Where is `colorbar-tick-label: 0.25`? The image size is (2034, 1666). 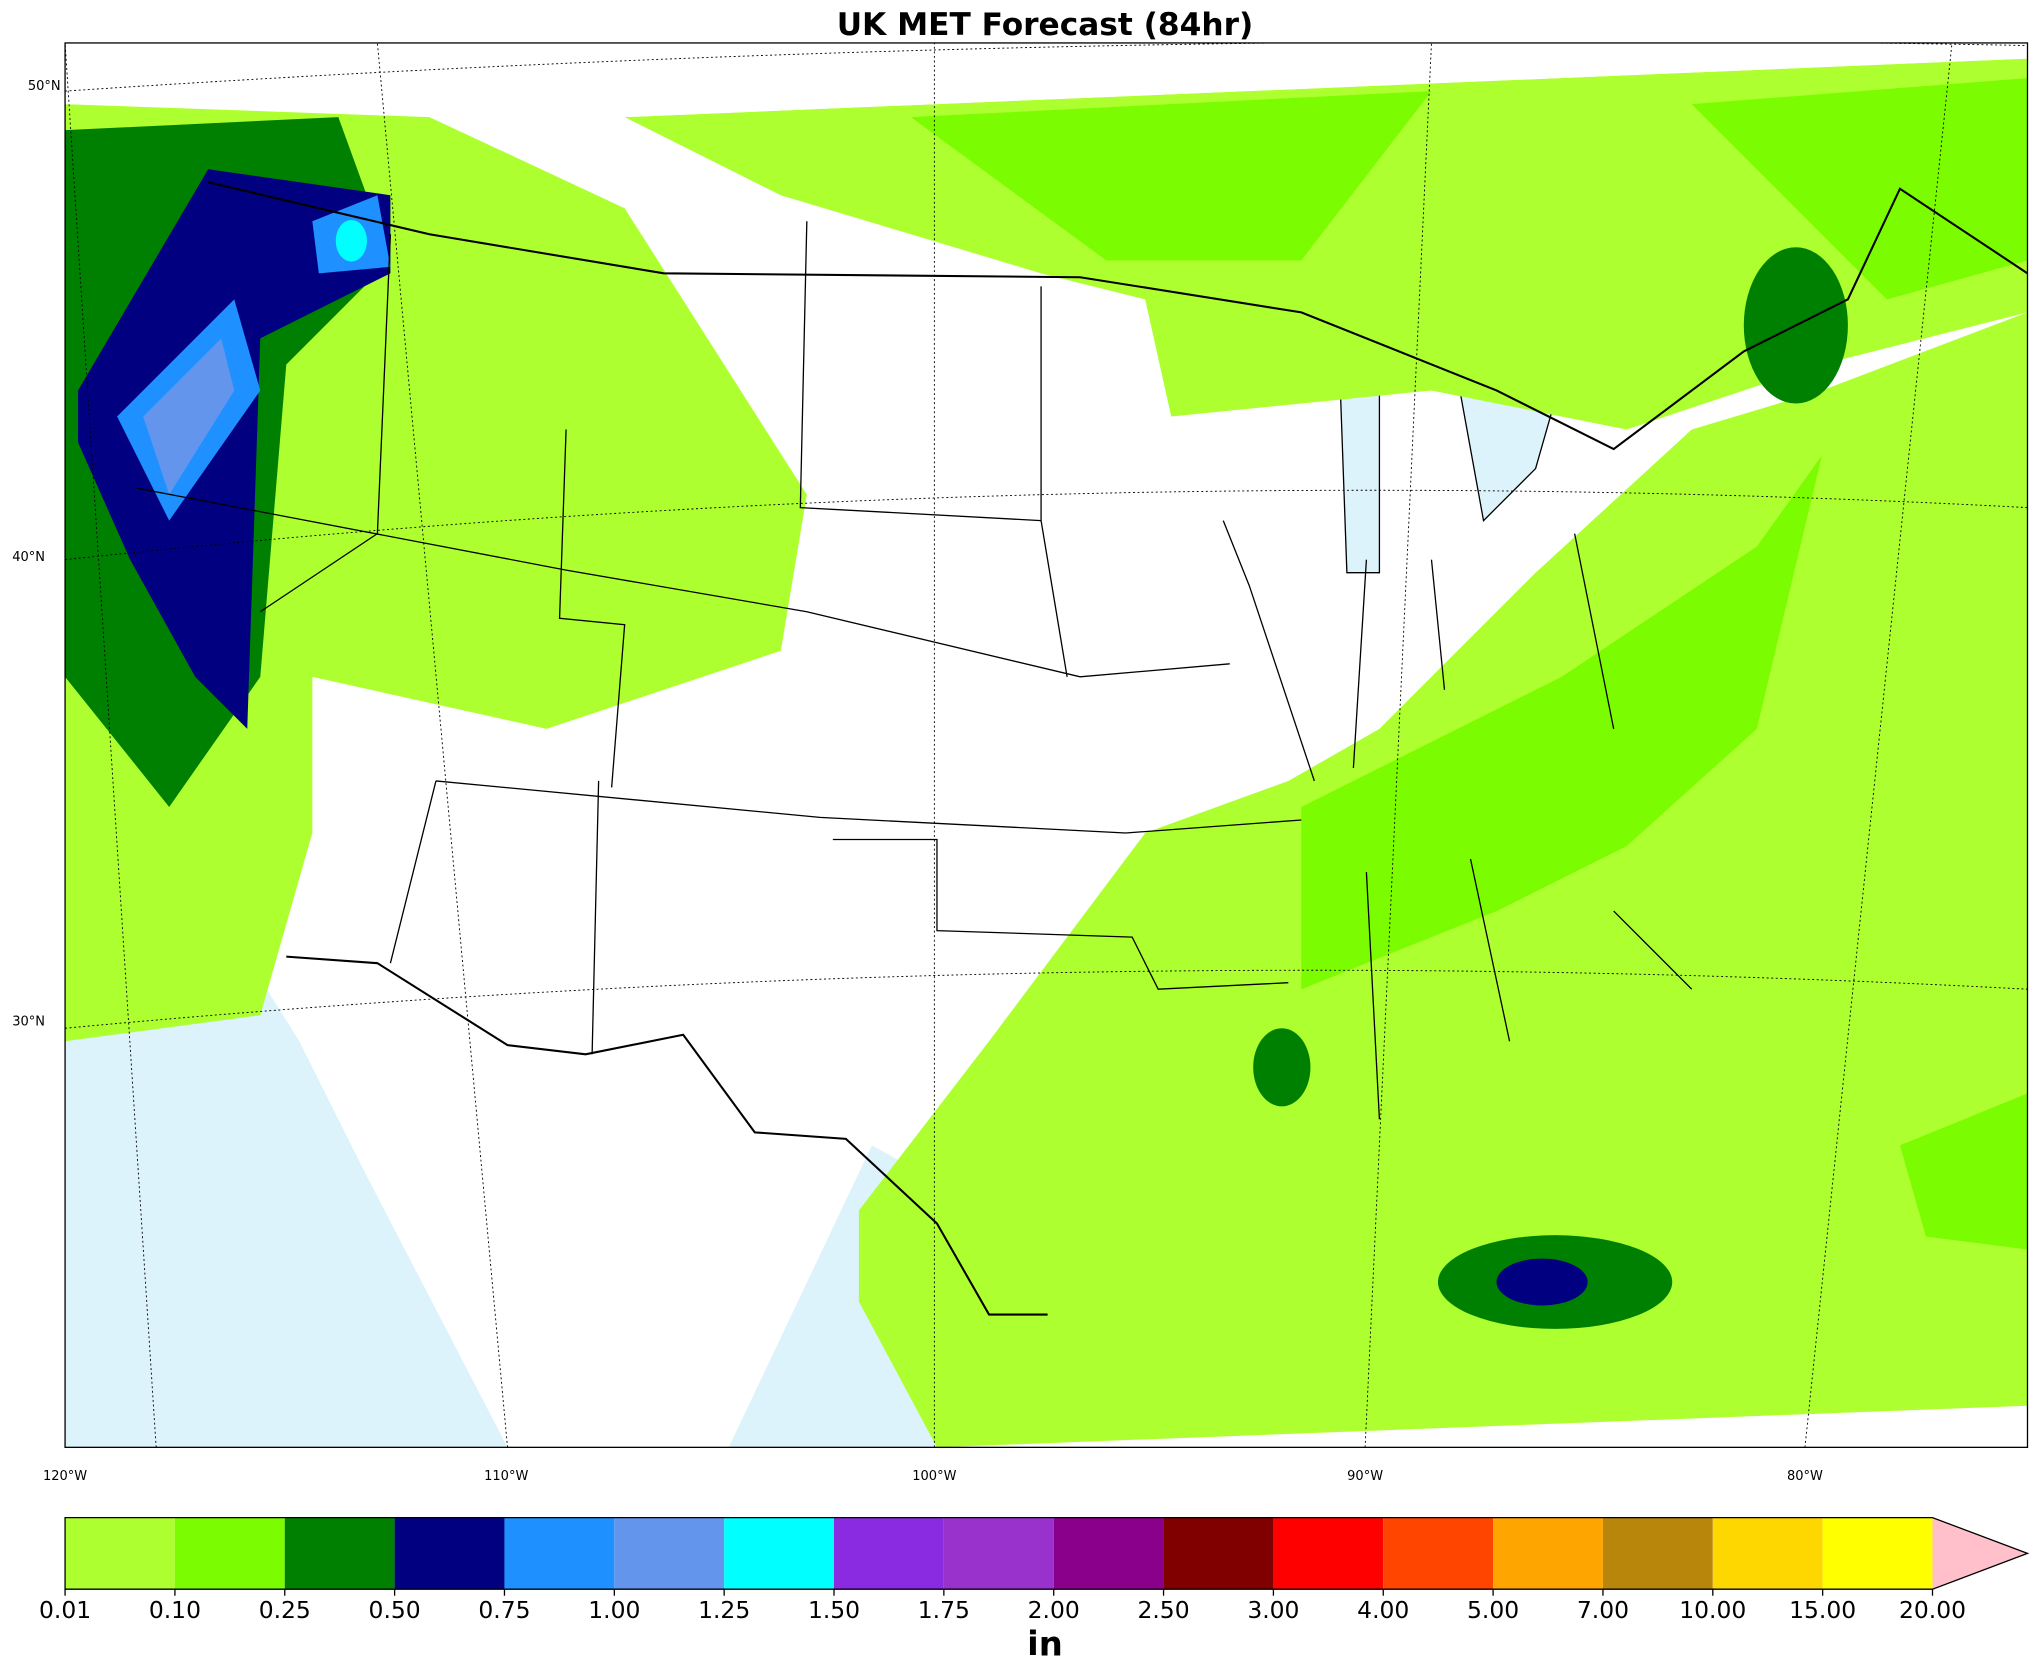 colorbar-tick-label: 0.25 is located at coordinates (285, 1610).